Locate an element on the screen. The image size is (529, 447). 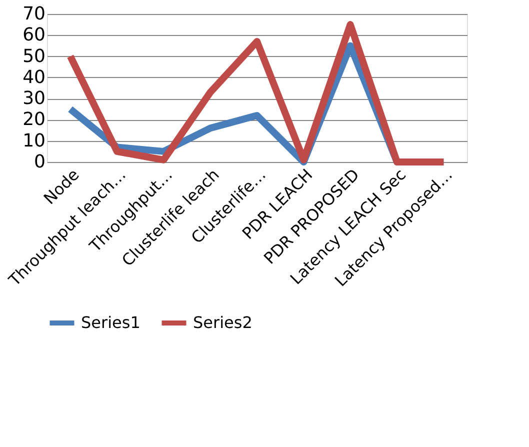
y-tick-label: 30 is located at coordinates (34, 99).